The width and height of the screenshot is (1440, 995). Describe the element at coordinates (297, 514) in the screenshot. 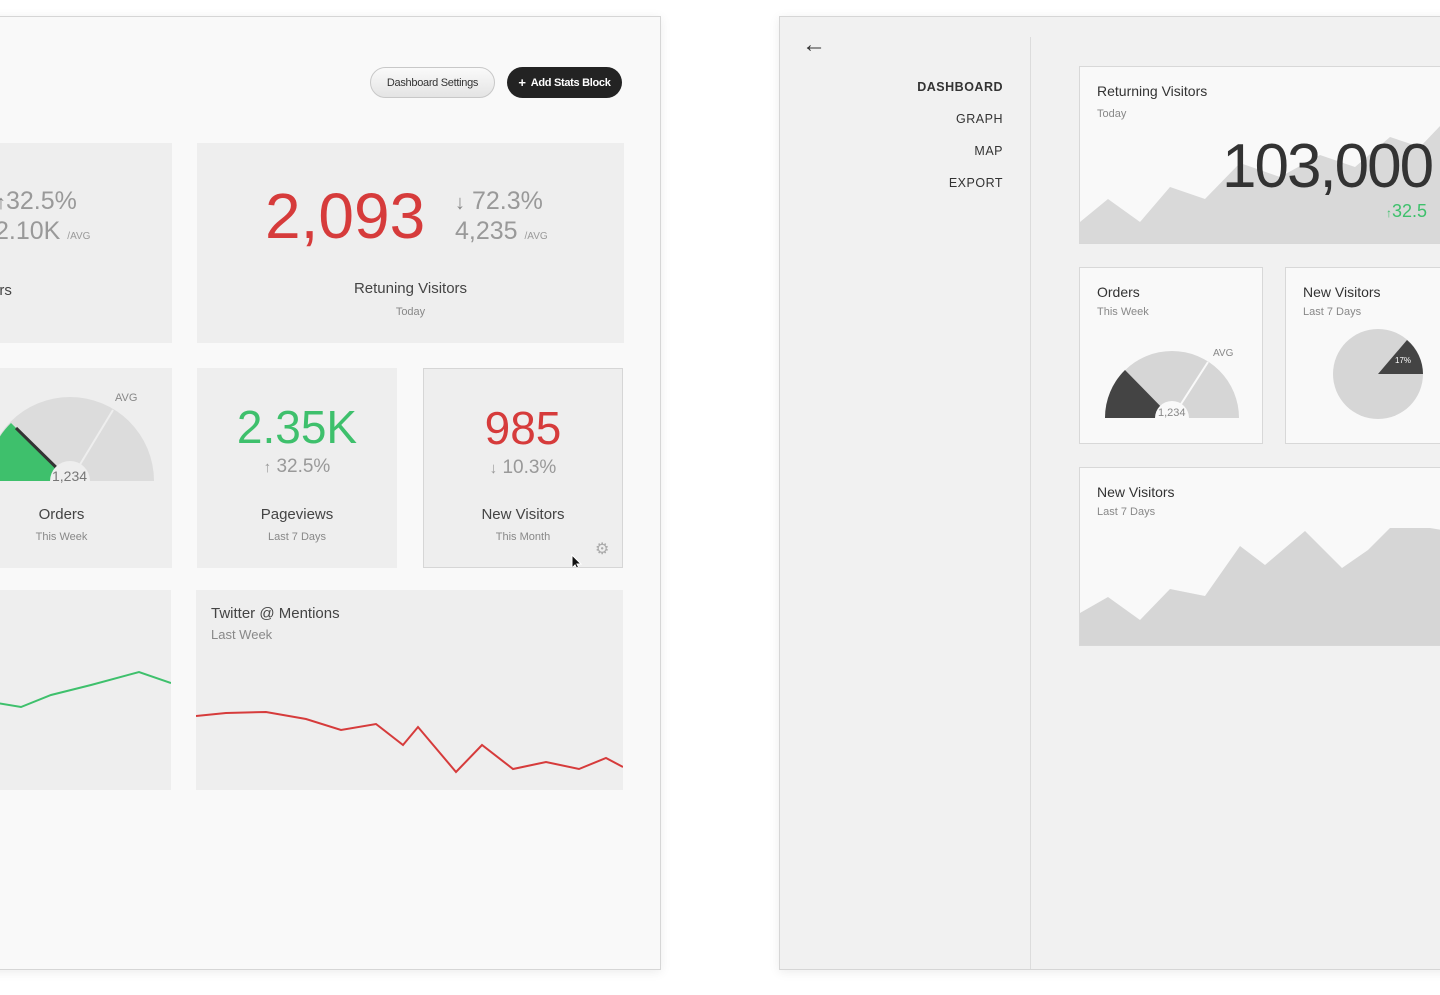

I see `card-title: Pageviews` at that location.